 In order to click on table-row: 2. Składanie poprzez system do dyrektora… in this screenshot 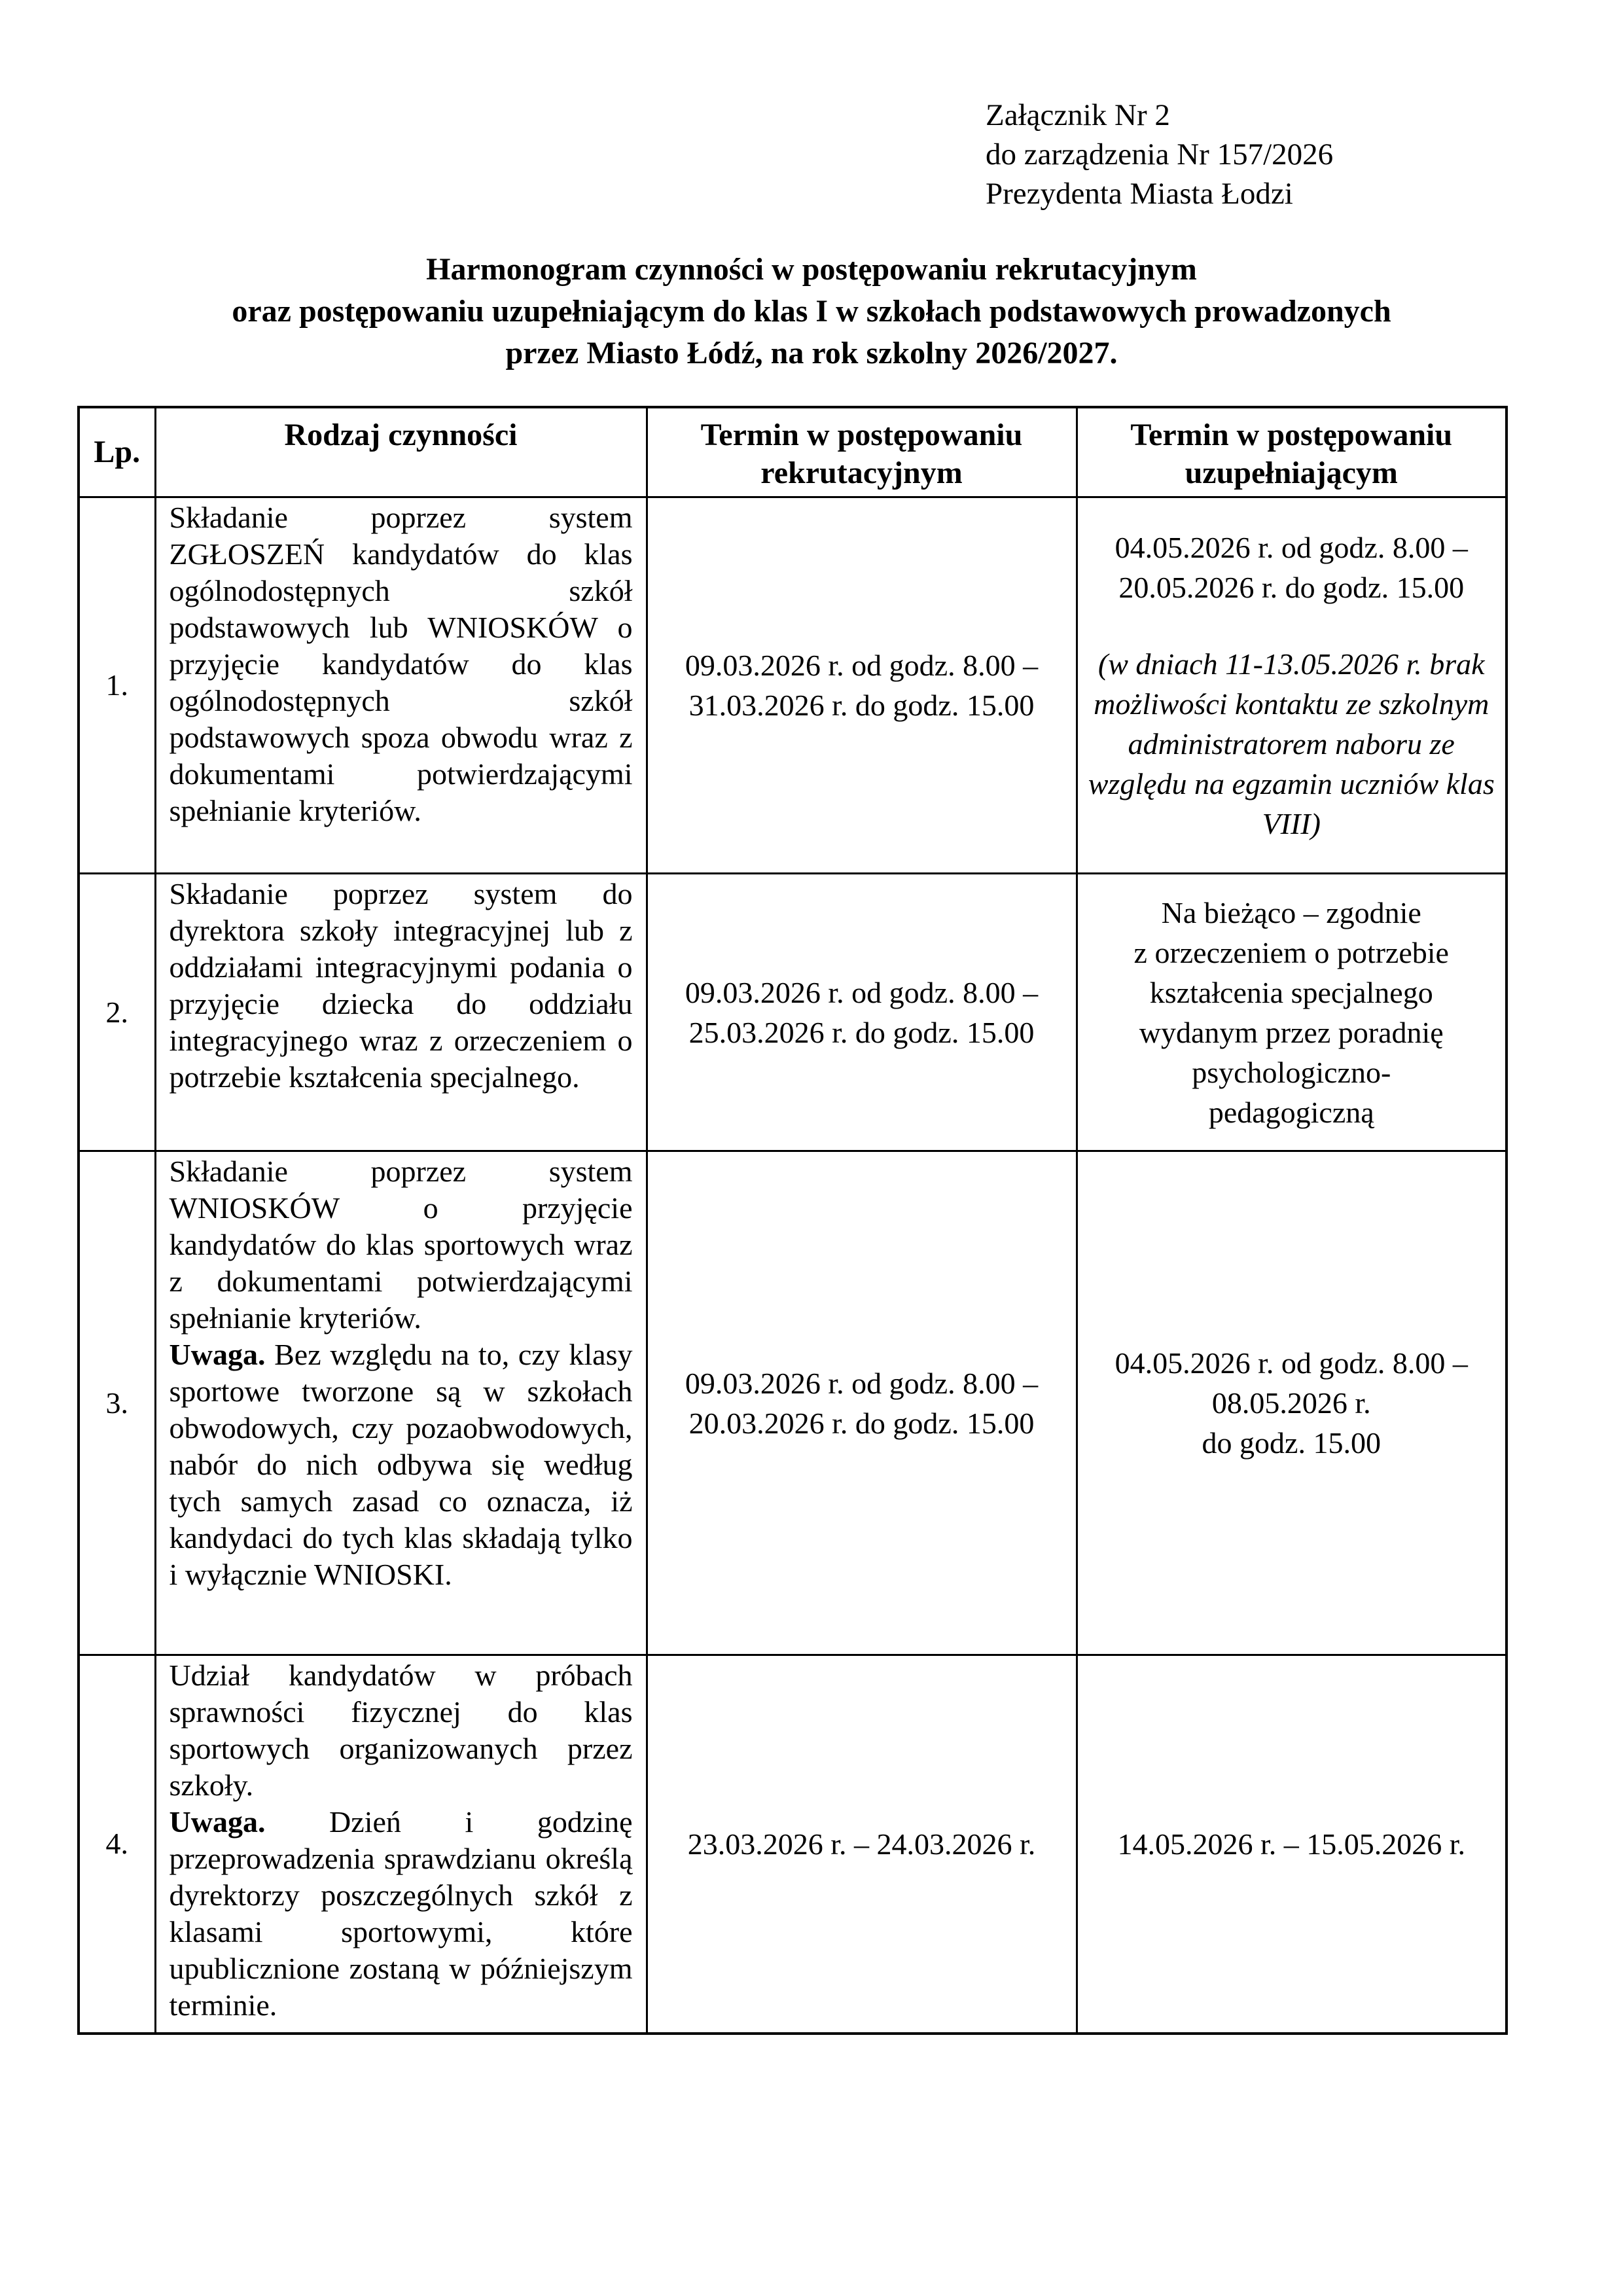, I will do `click(793, 1012)`.